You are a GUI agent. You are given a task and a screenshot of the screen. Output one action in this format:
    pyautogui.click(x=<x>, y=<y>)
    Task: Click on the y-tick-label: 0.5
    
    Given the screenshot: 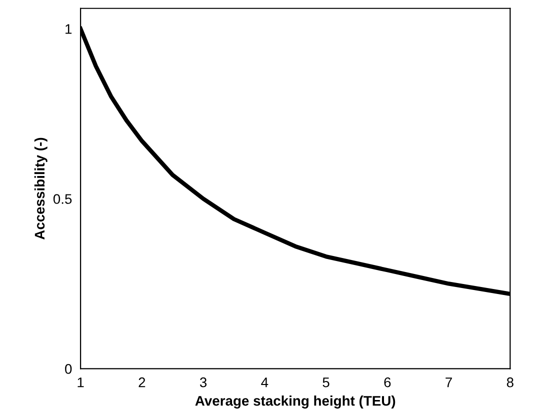 What is the action you would take?
    pyautogui.click(x=62, y=199)
    